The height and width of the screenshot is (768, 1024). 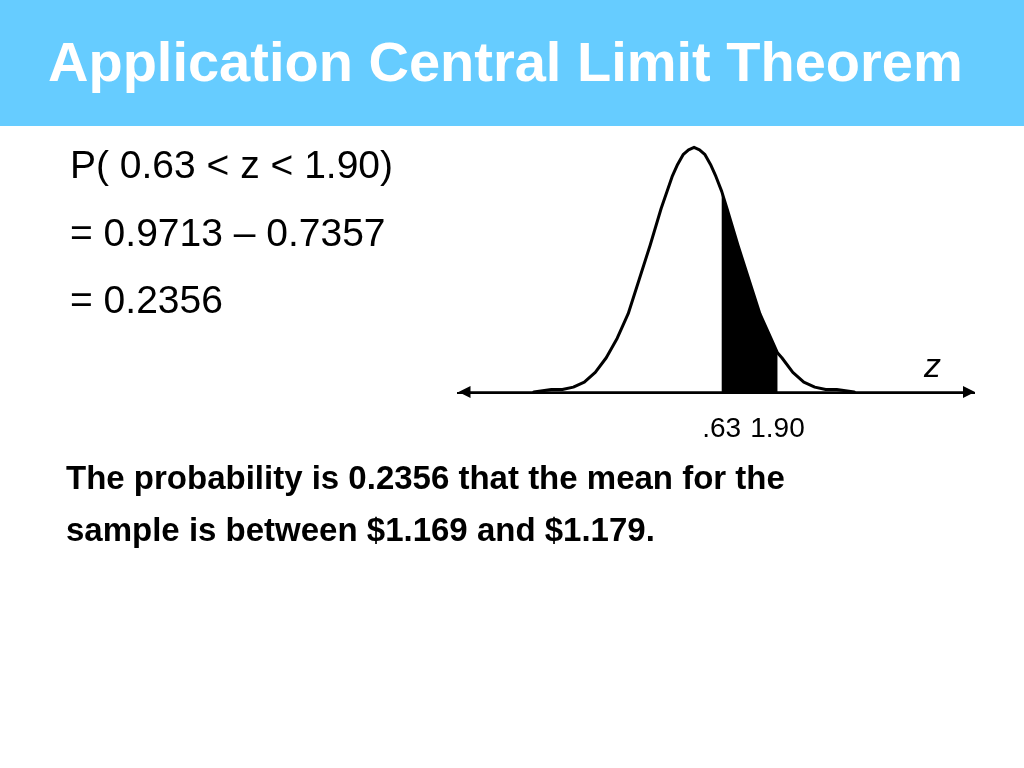 What do you see at coordinates (777, 428) in the screenshot?
I see `x-tick-label: 1.90` at bounding box center [777, 428].